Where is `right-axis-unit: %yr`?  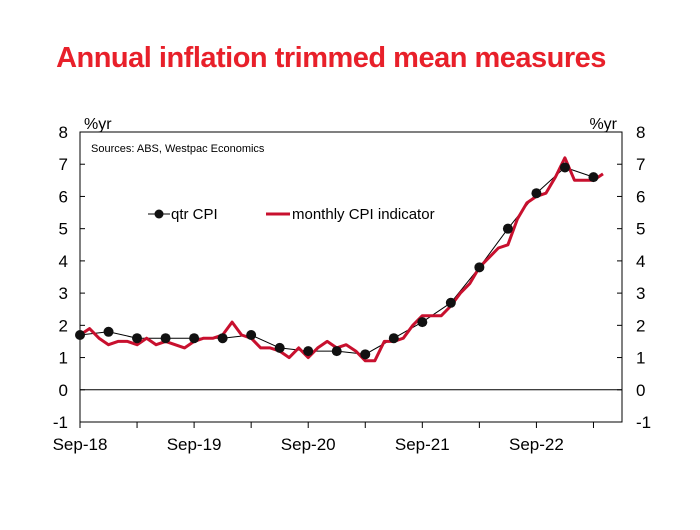
right-axis-unit: %yr is located at coordinates (603, 124).